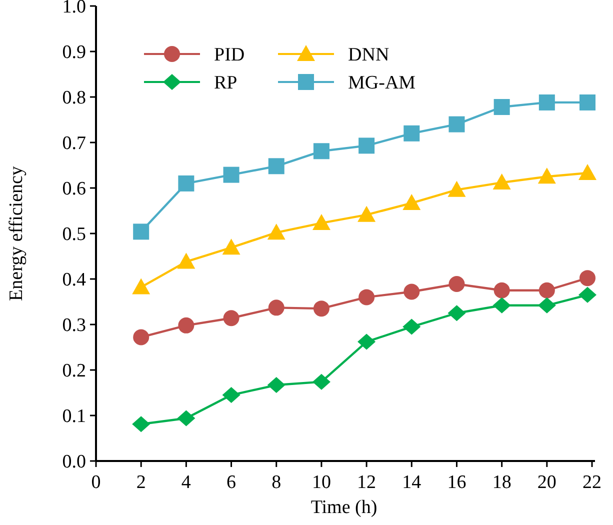 The height and width of the screenshot is (525, 613). I want to click on x-tick-label: 20, so click(546, 482).